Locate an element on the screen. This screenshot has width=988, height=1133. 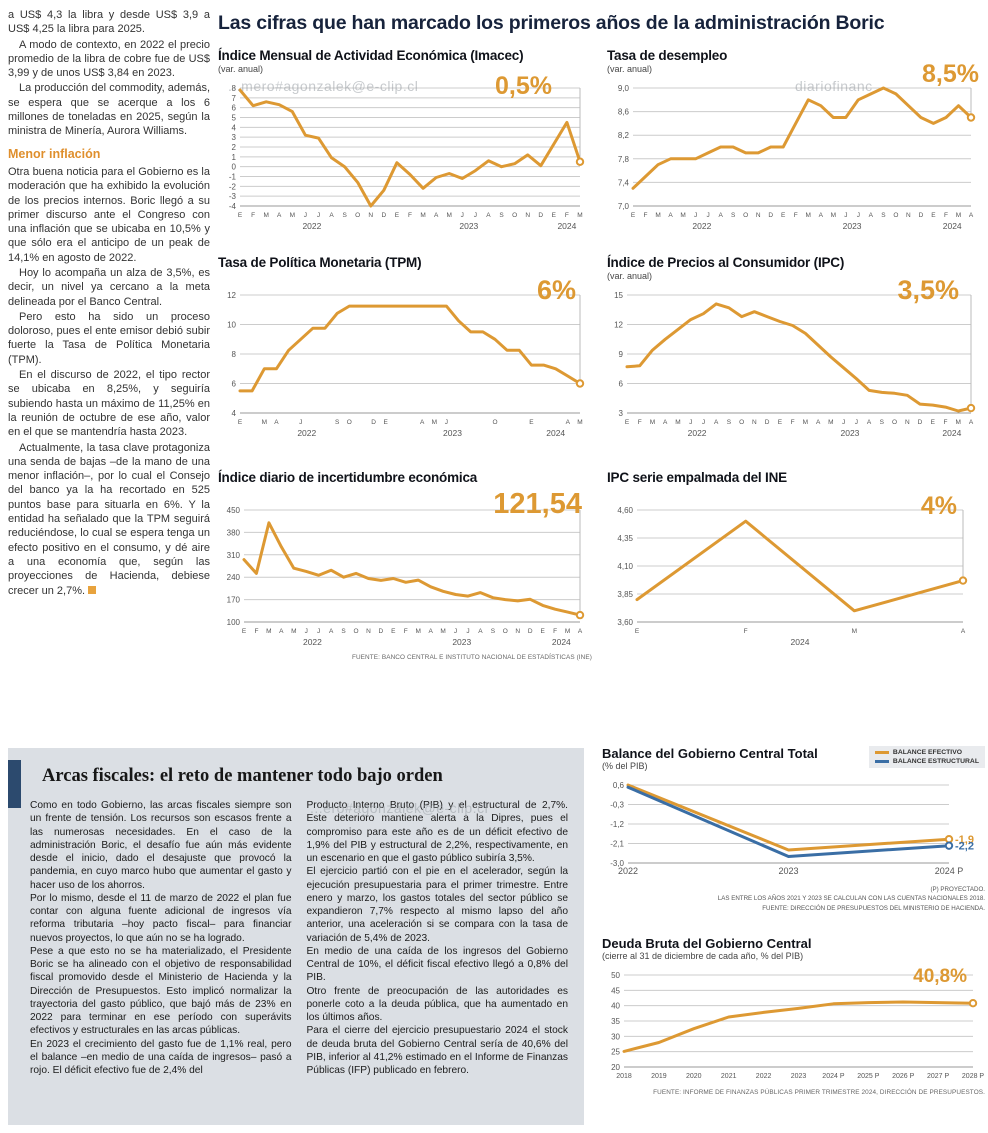
svg-text: 9,0 is located at coordinates (624, 88).